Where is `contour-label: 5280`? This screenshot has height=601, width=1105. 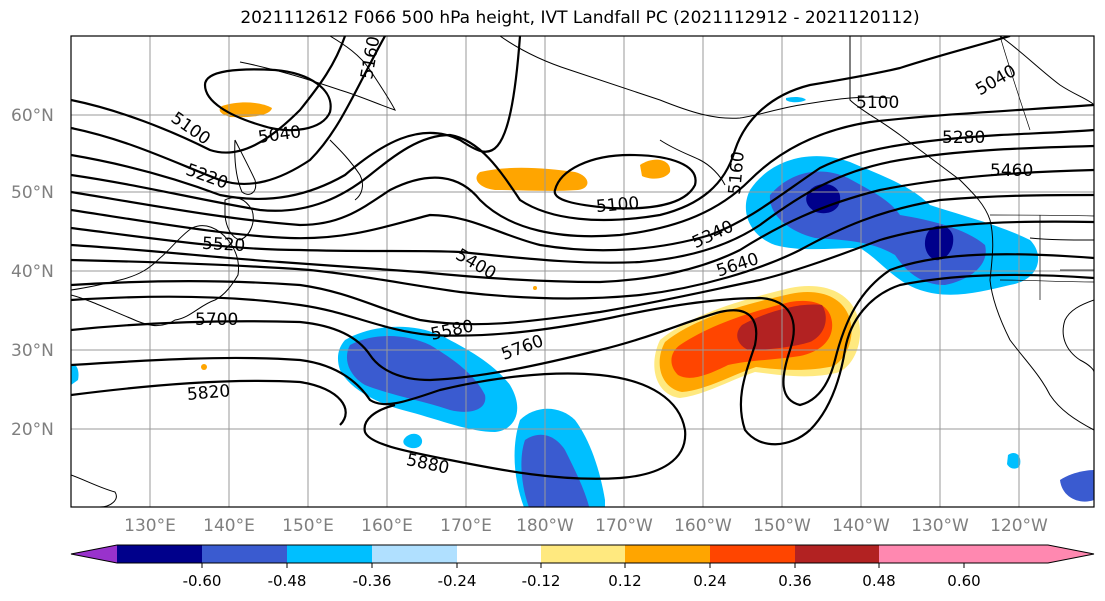
contour-label: 5280 is located at coordinates (963, 138).